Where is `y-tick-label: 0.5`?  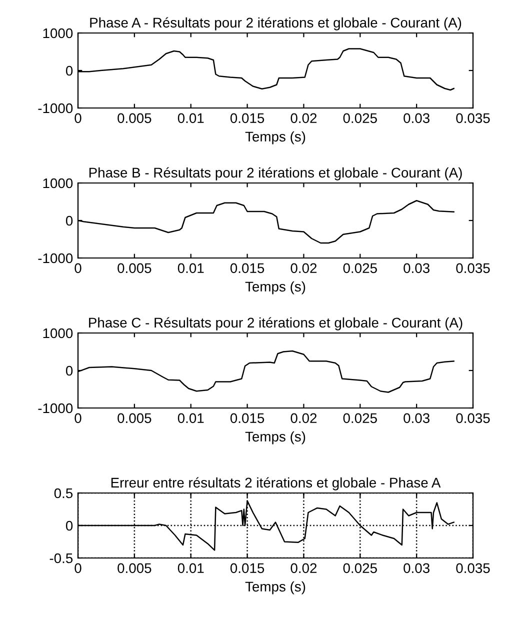
y-tick-label: 0.5 is located at coordinates (63, 493).